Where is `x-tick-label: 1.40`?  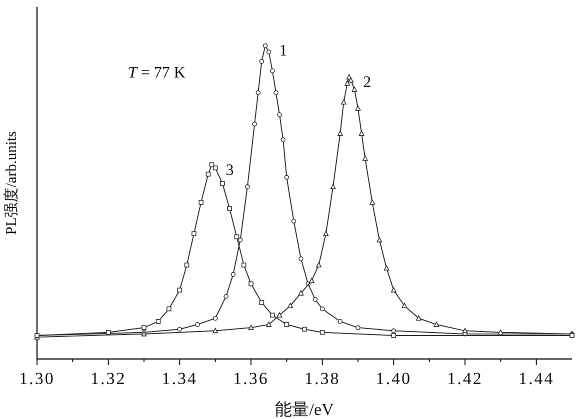
x-tick-label: 1.40 is located at coordinates (394, 378).